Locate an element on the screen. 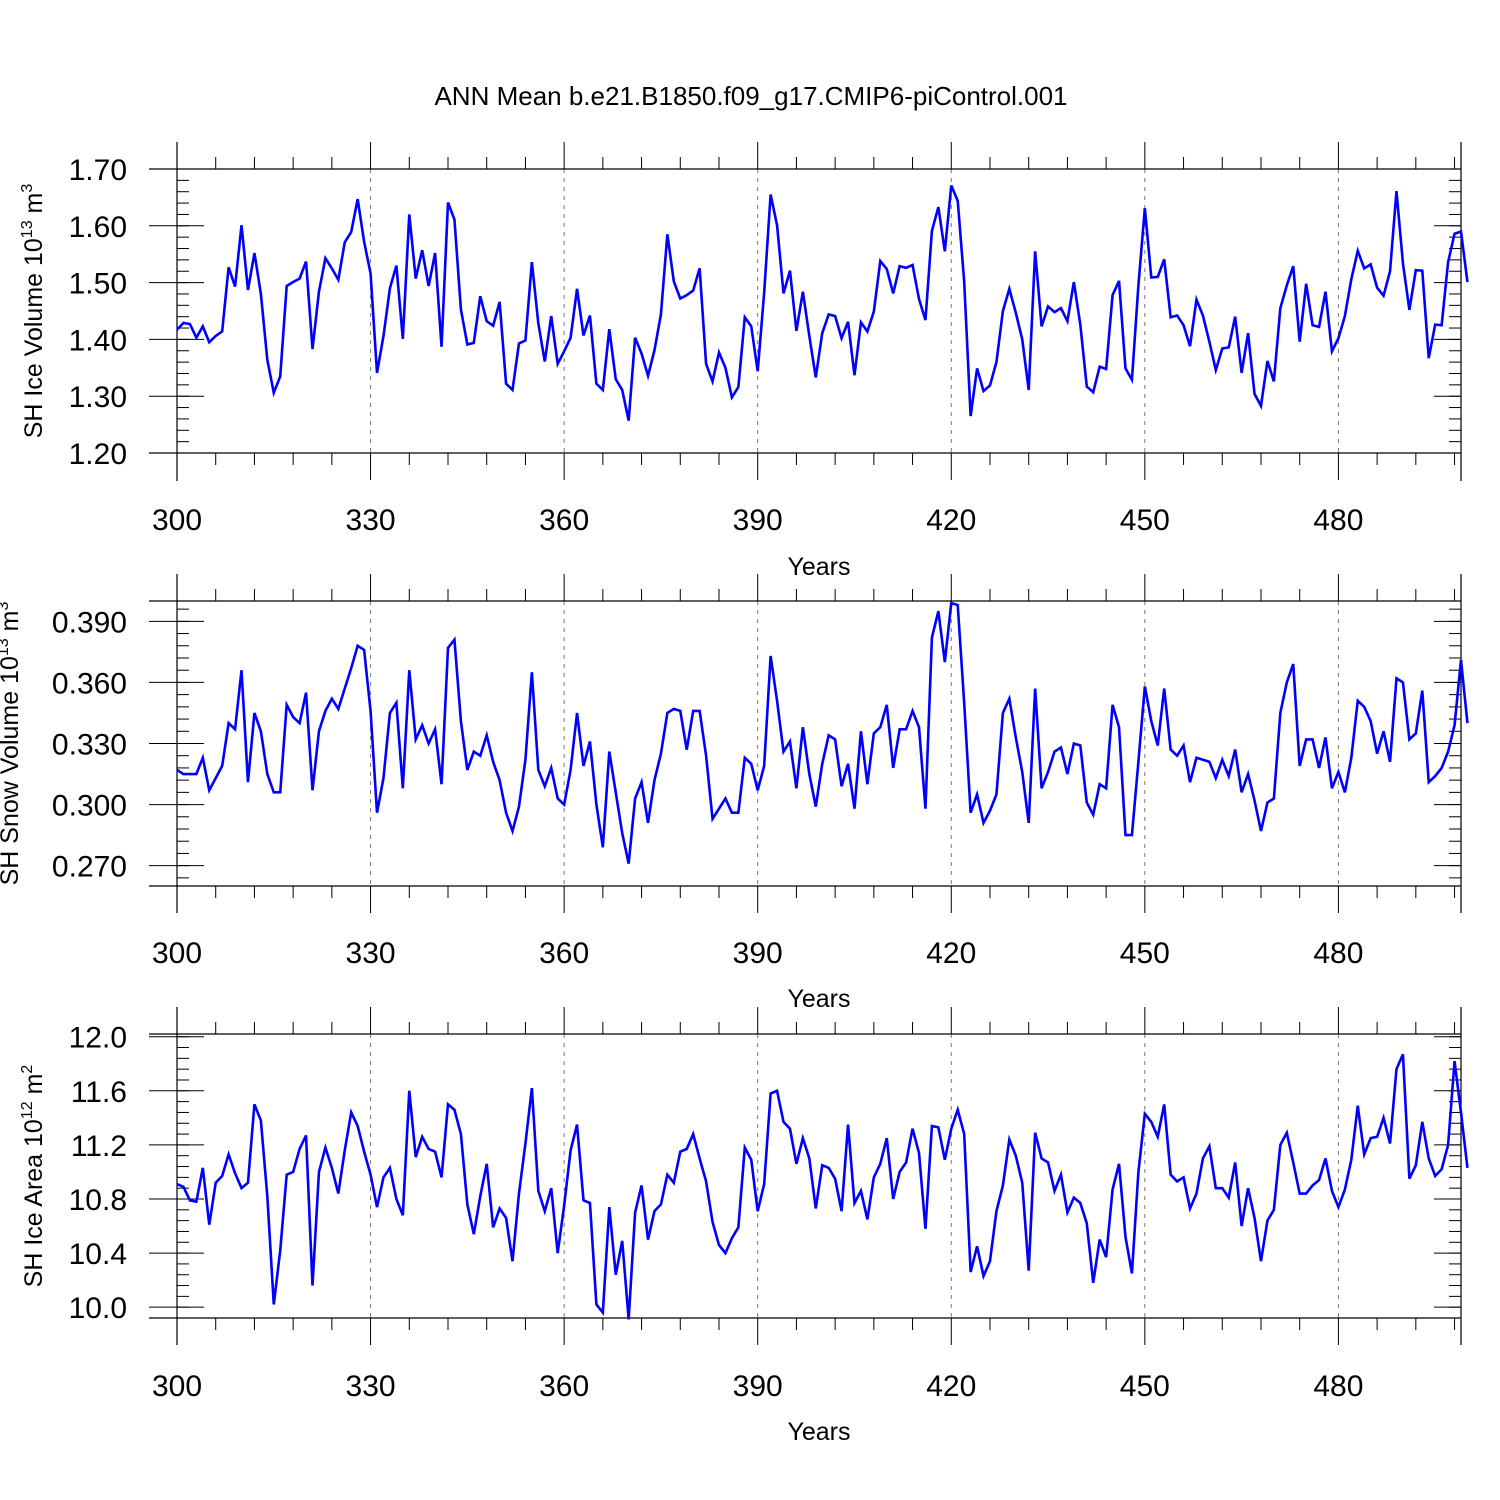 This screenshot has height=1500, width=1500. y-axis-label: SH Ice Area 1012 m2 is located at coordinates (33, 1176).